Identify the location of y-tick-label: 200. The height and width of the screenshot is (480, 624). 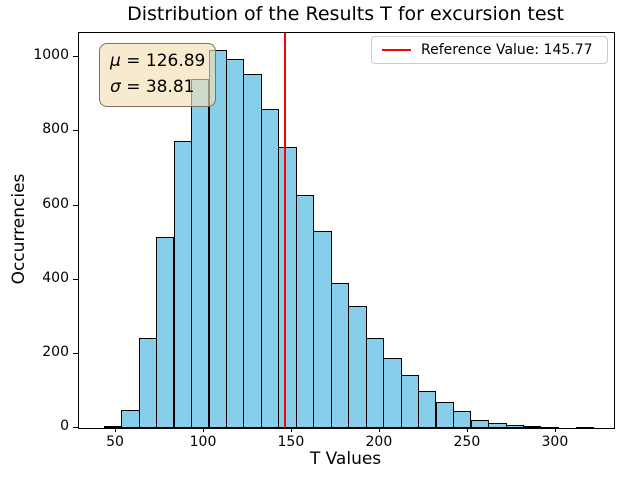
(55, 351).